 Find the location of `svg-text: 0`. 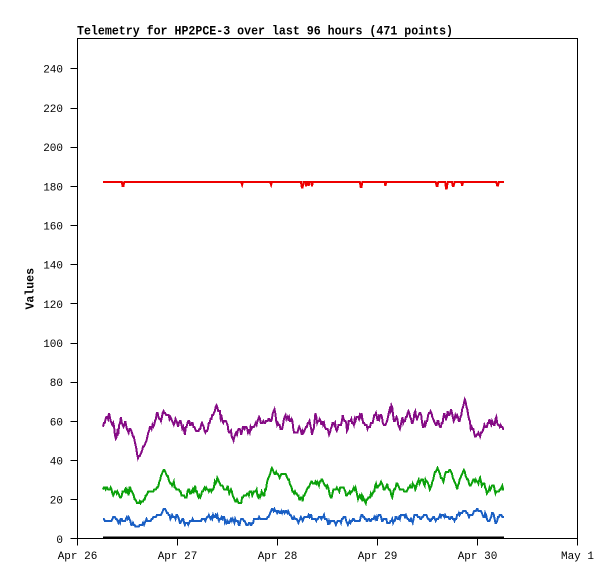

svg-text: 0 is located at coordinates (59, 541).